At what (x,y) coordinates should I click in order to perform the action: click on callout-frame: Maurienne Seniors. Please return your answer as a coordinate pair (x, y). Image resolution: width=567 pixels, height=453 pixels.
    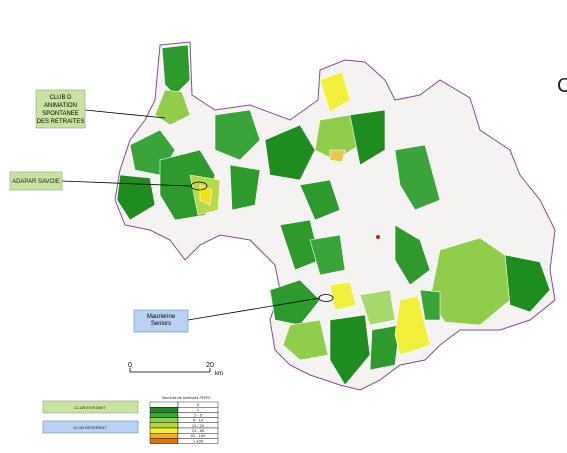
    Looking at the image, I should click on (161, 320).